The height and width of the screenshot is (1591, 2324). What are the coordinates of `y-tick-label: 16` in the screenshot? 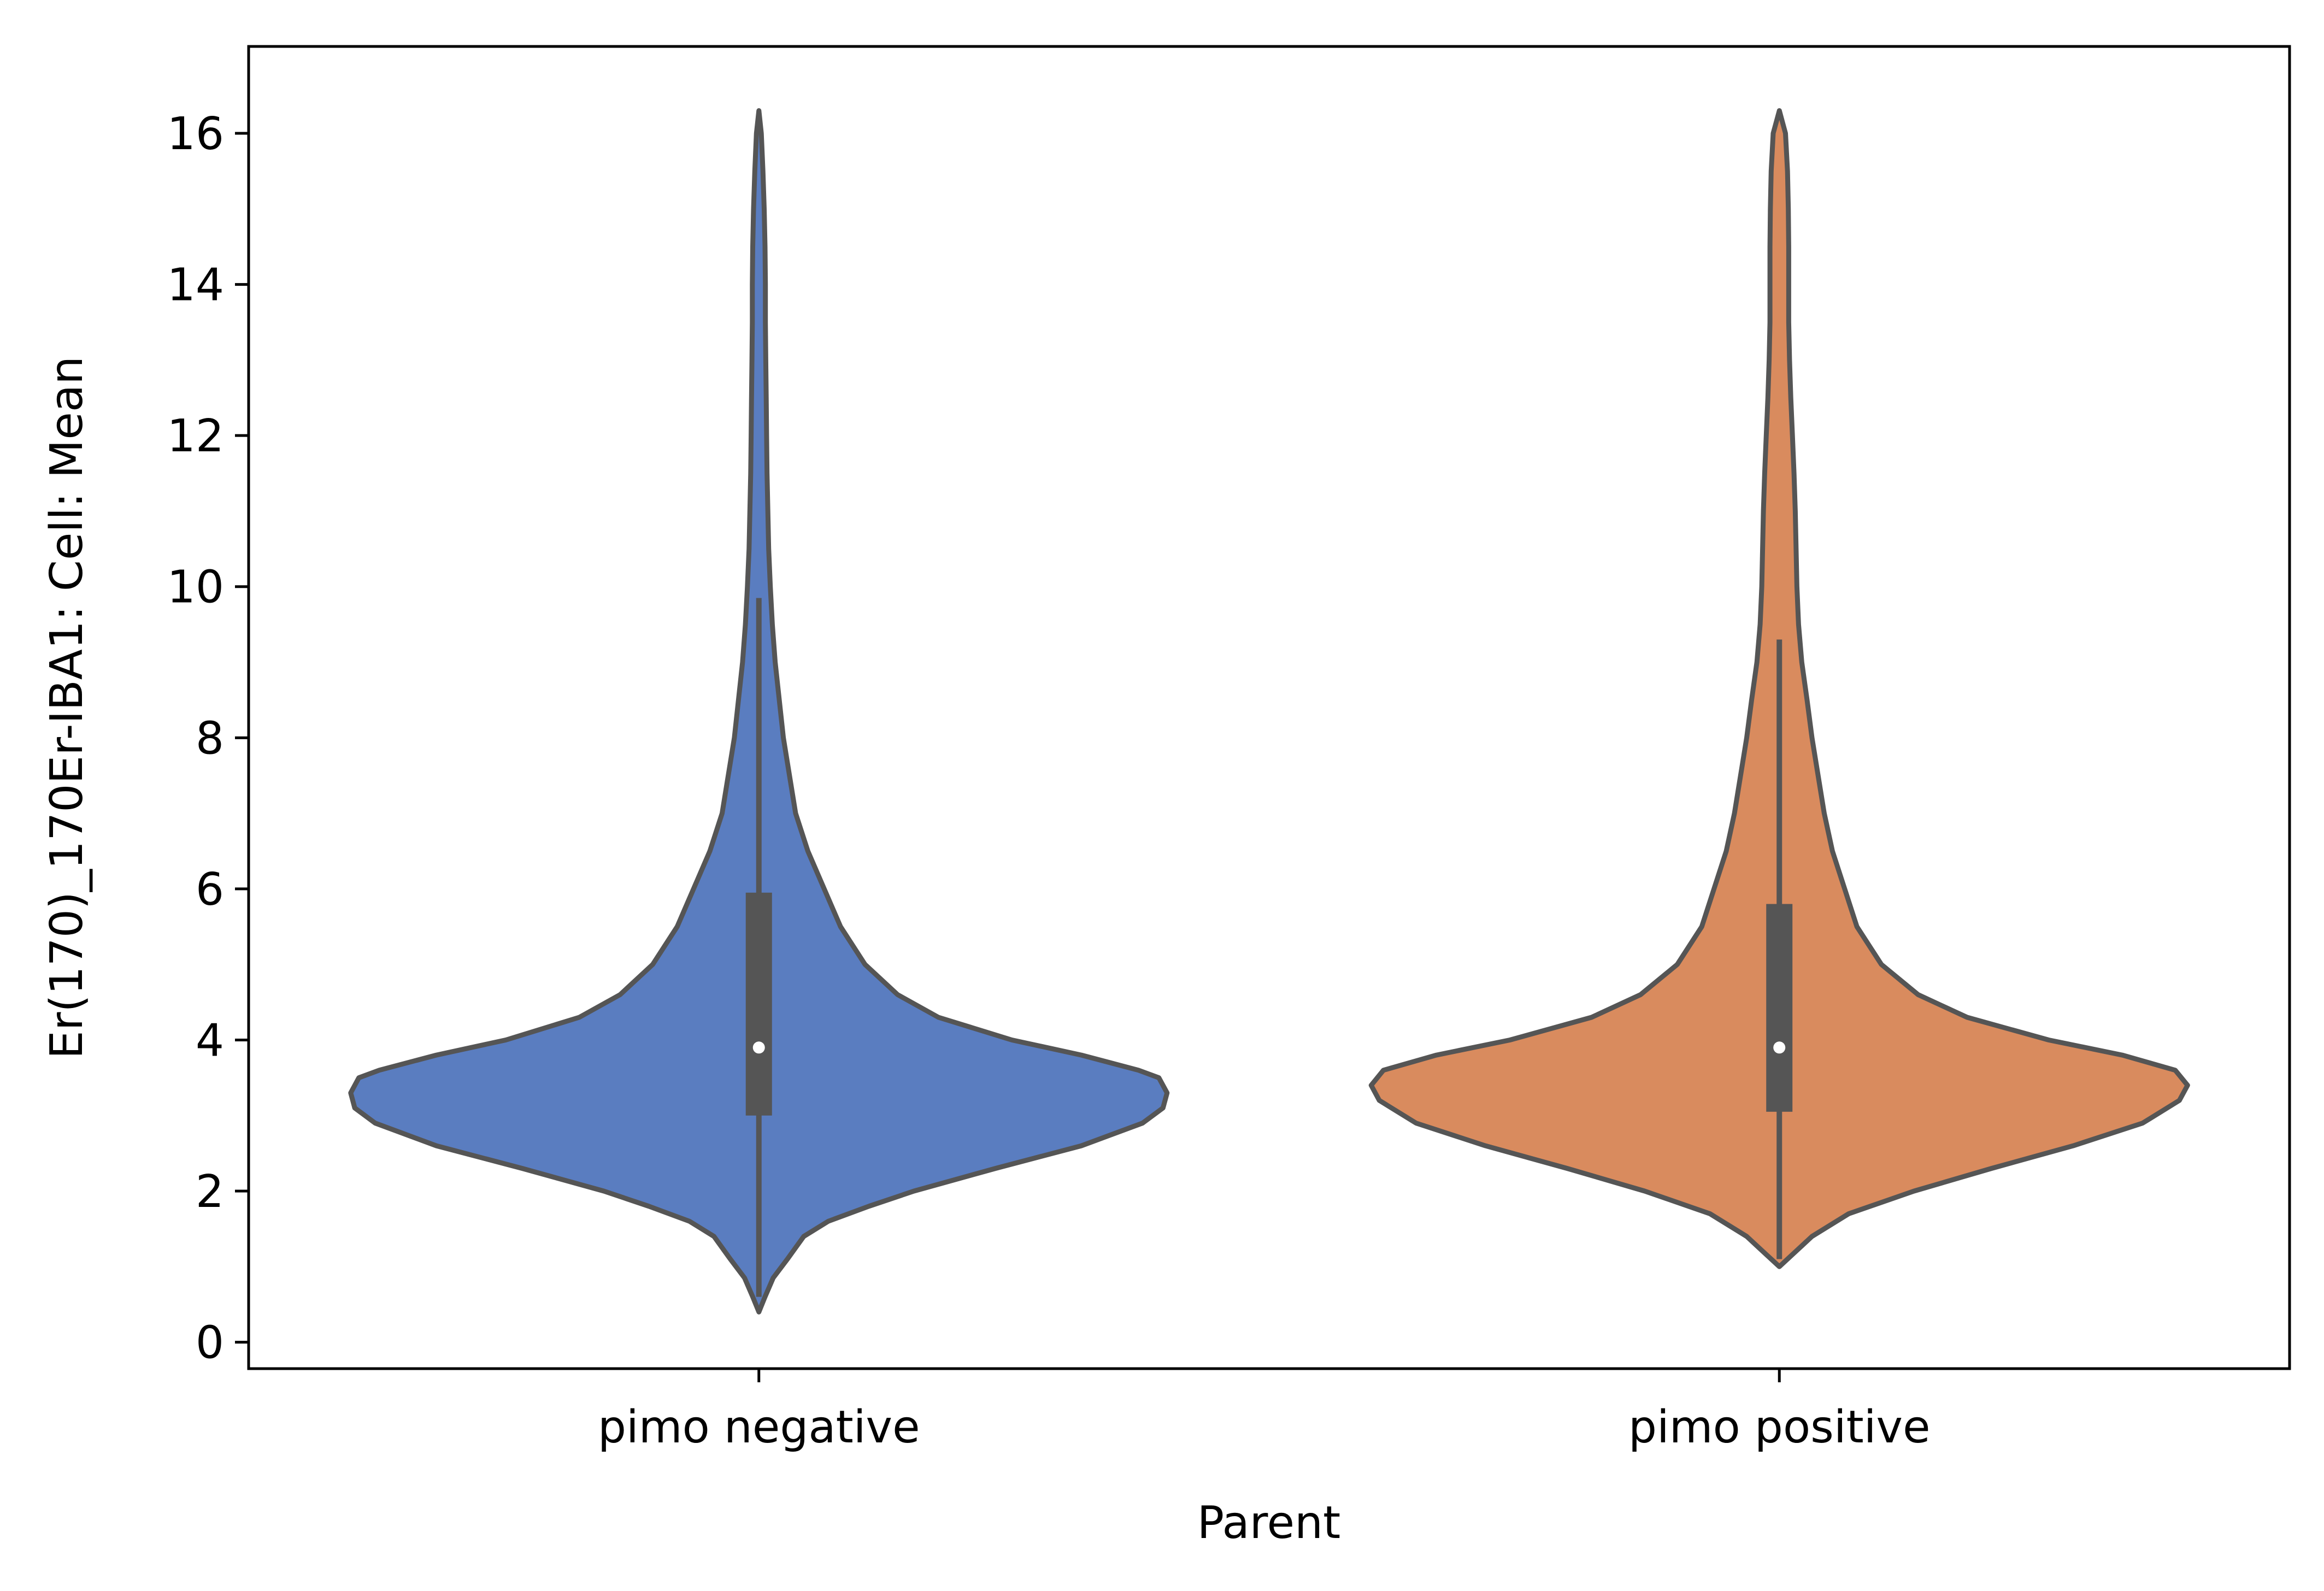 It's located at (196, 134).